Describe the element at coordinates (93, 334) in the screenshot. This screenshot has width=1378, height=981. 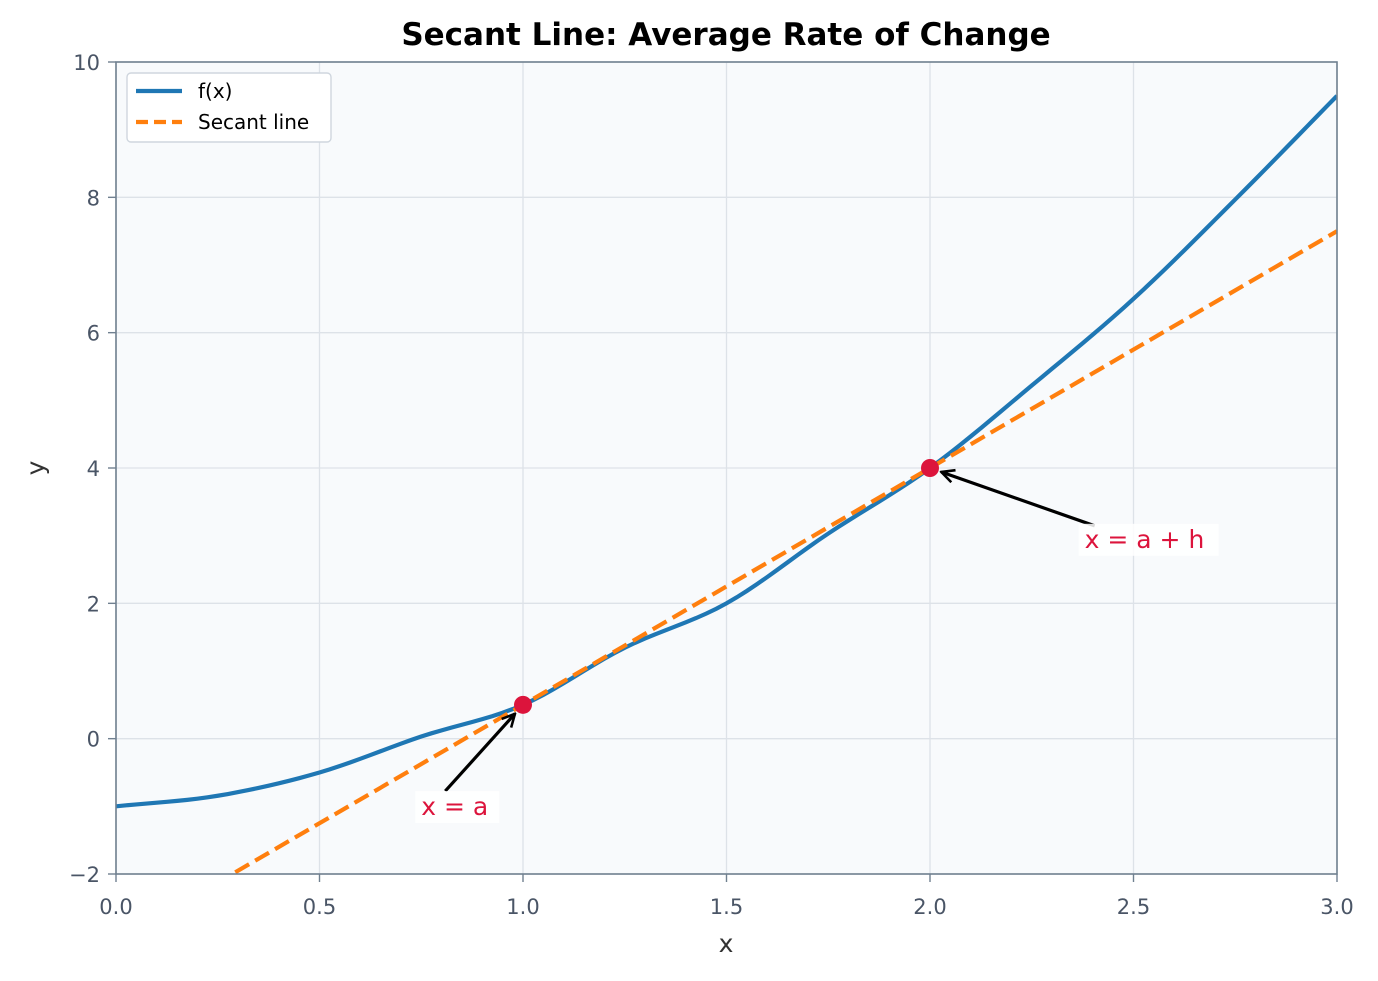
I see `y-tick-label-4: 6` at that location.